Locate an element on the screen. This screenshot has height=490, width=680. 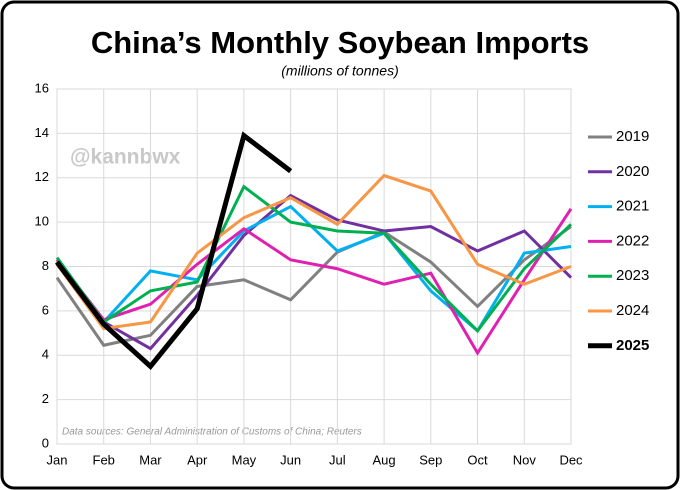
subtitle: (millions of tonnes) is located at coordinates (340, 71).